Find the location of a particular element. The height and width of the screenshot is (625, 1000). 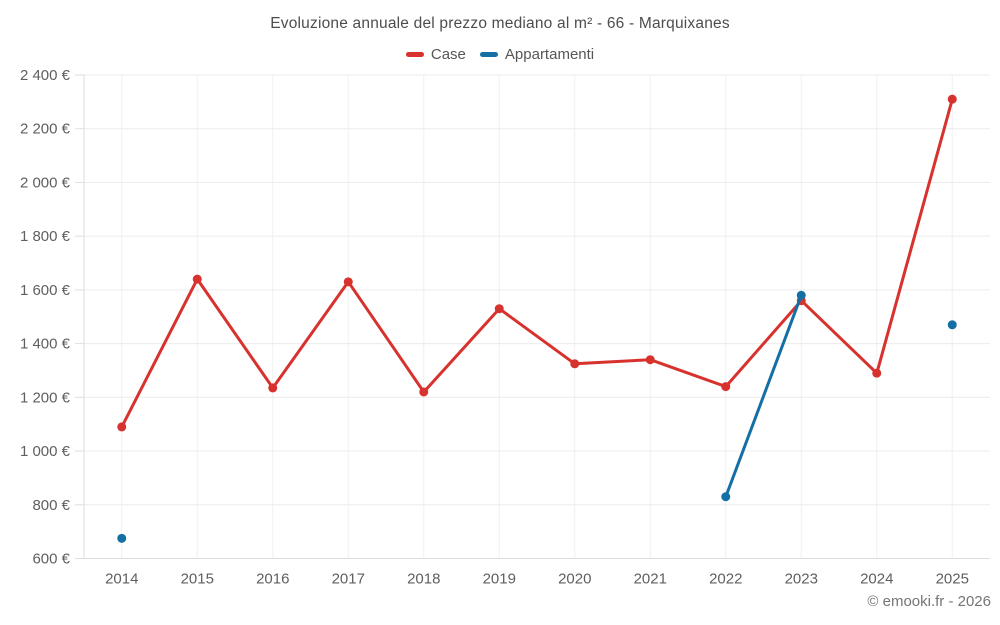

x-axis-label: 2021 is located at coordinates (650, 579).